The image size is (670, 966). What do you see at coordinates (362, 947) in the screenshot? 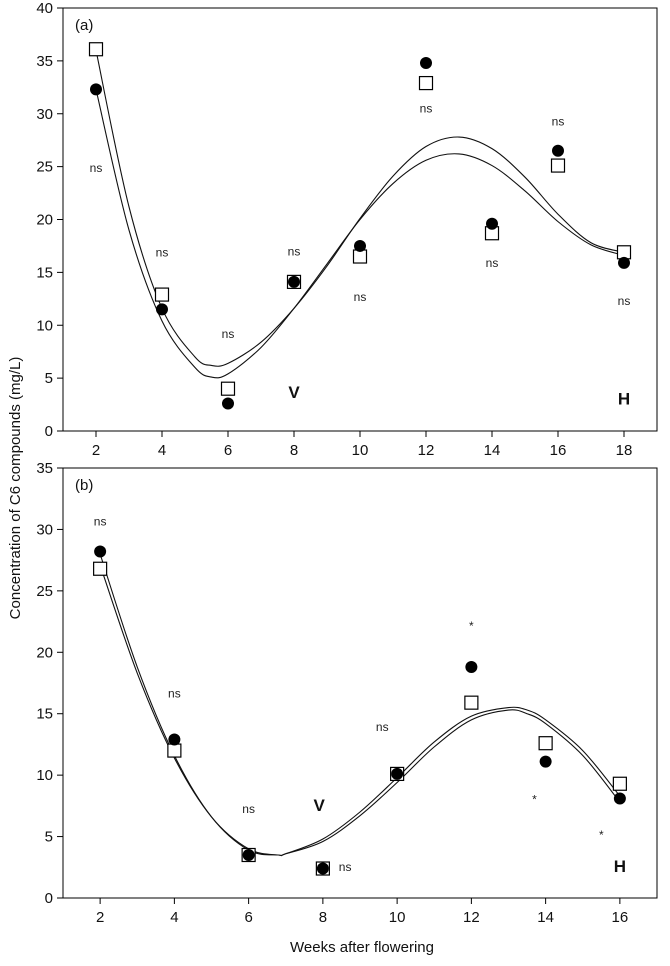
I see `x-axis-title: Weeks after flowering` at bounding box center [362, 947].